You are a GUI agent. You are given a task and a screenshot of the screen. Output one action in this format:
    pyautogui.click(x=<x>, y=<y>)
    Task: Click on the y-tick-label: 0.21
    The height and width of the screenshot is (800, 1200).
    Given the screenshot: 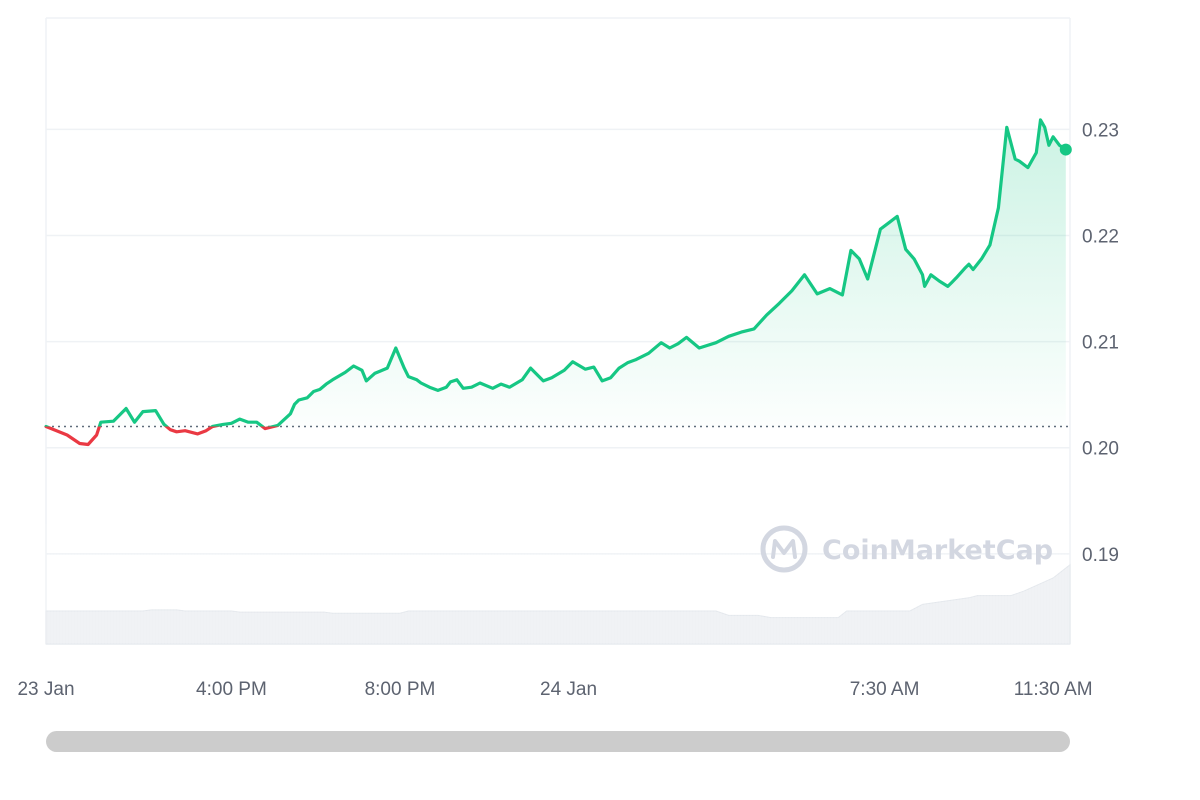 What is the action you would take?
    pyautogui.click(x=1100, y=343)
    